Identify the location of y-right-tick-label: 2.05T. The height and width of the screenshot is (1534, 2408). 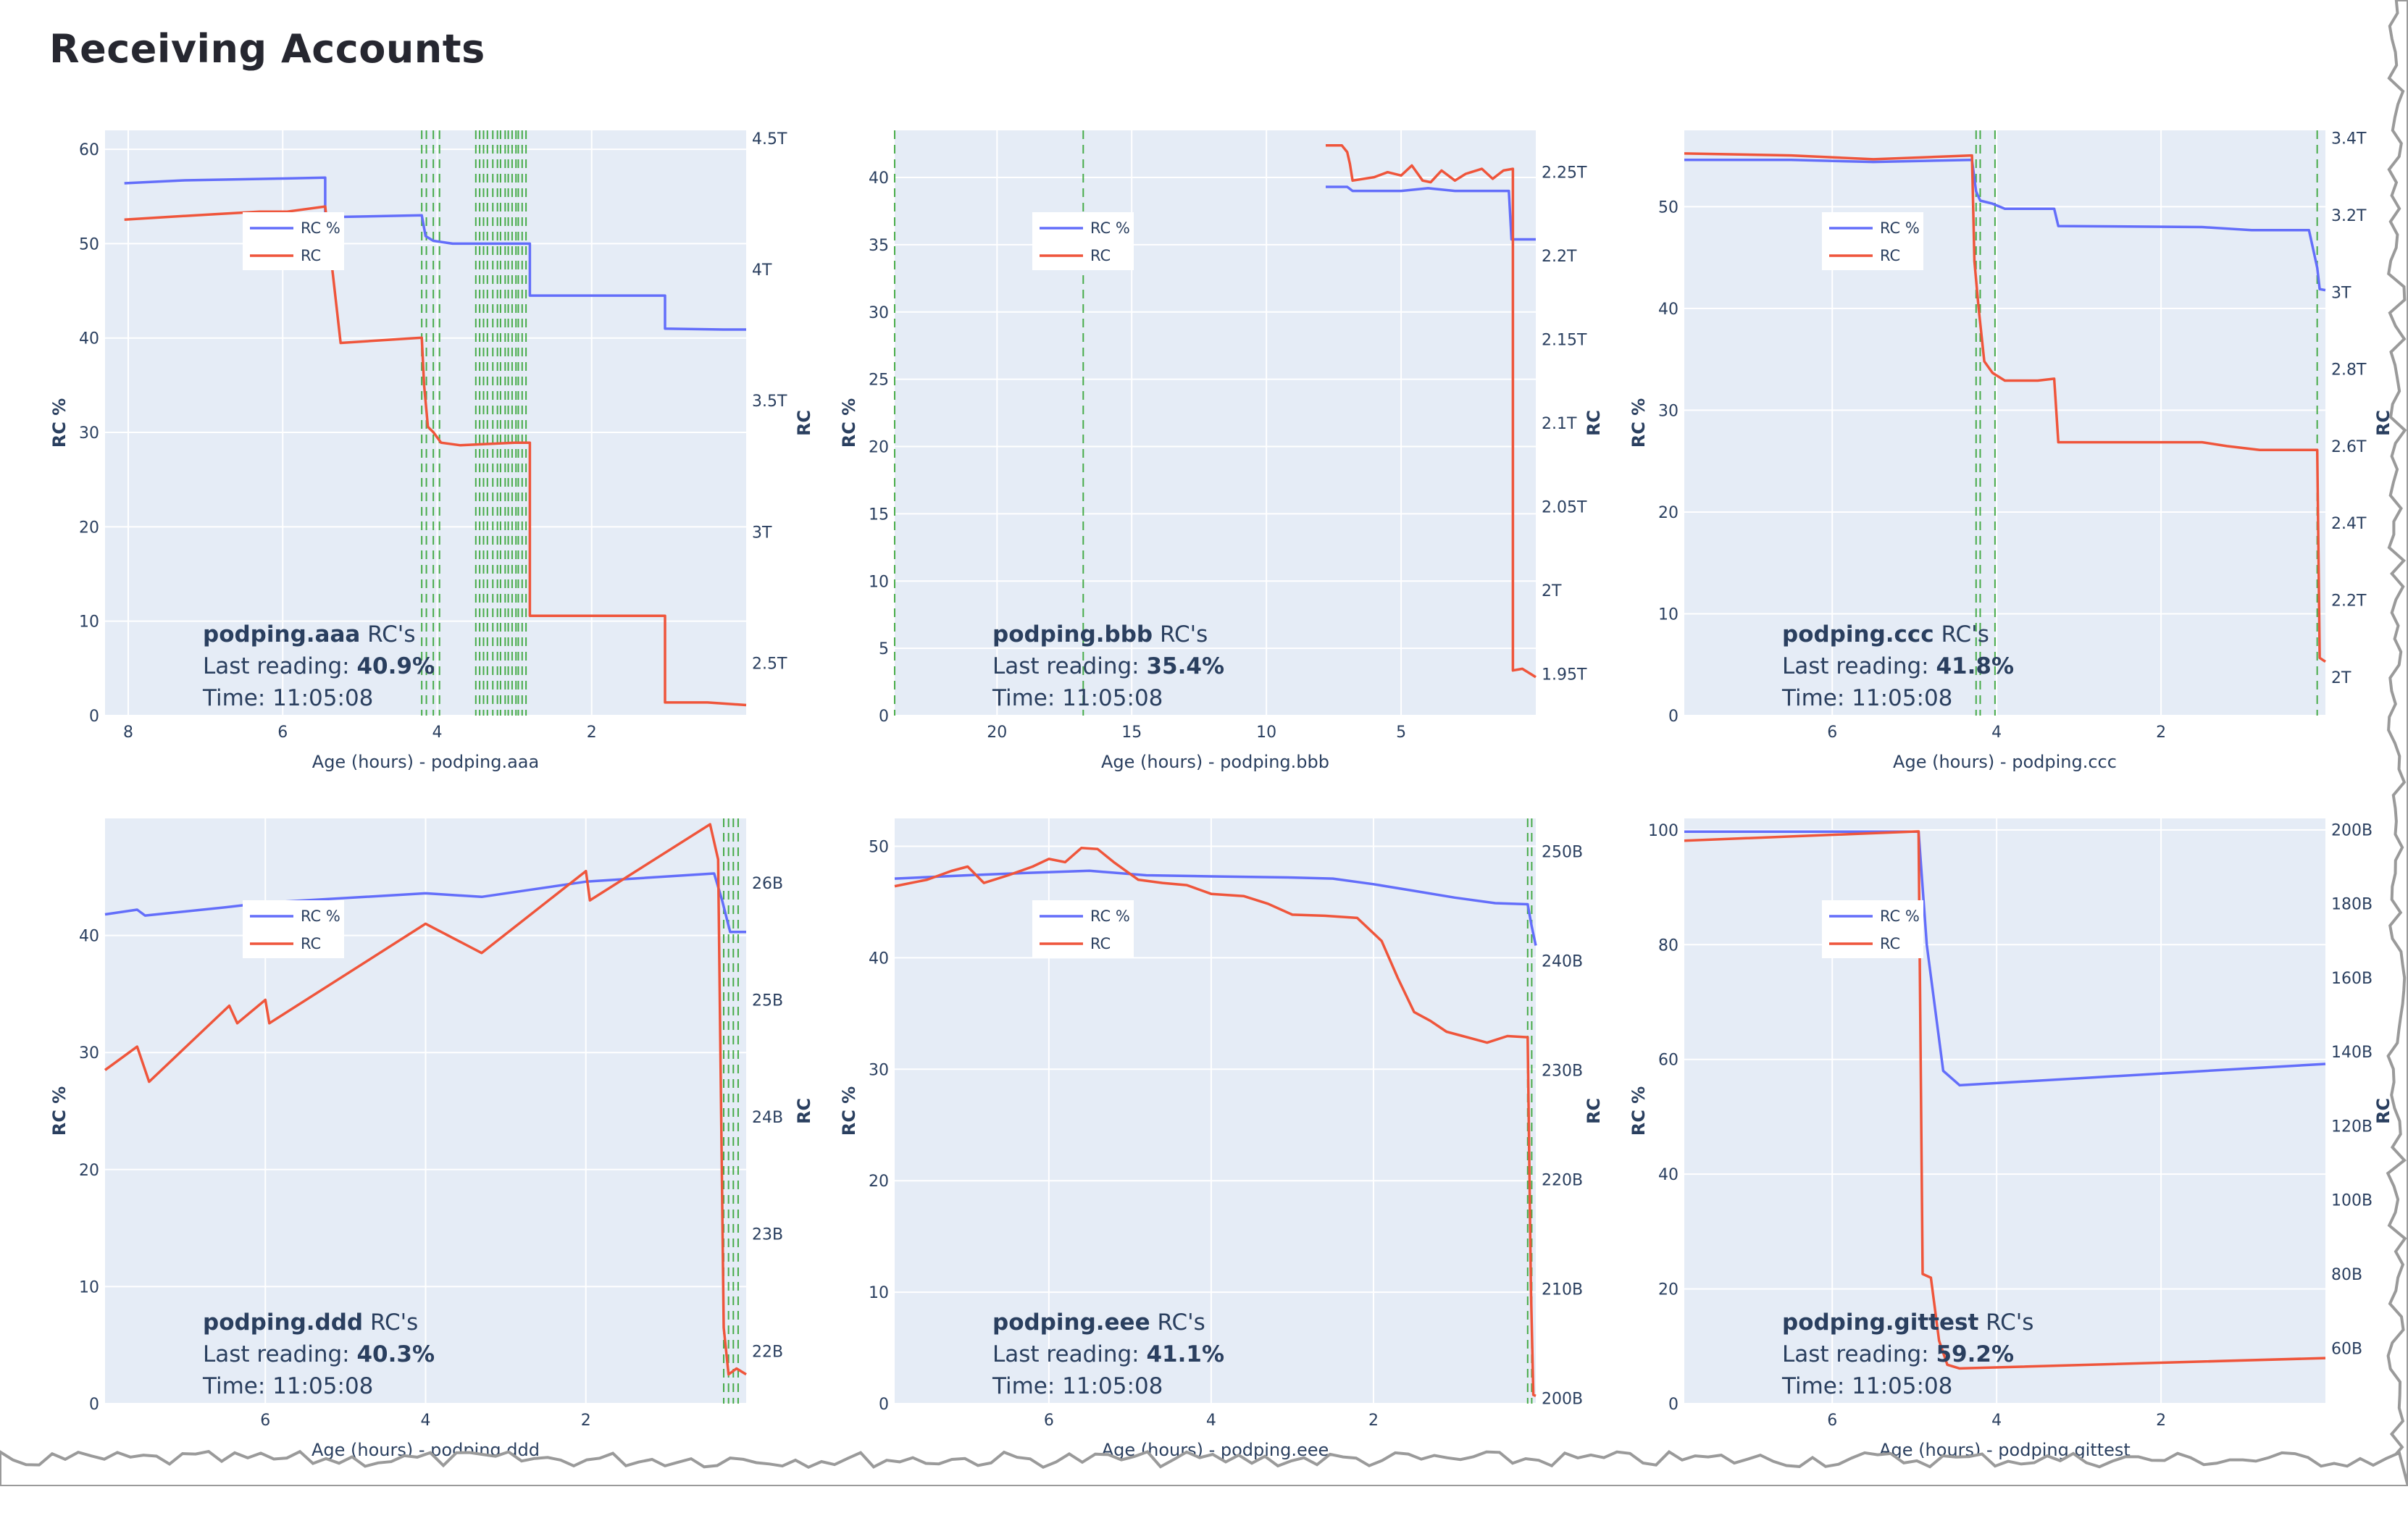
(1565, 507).